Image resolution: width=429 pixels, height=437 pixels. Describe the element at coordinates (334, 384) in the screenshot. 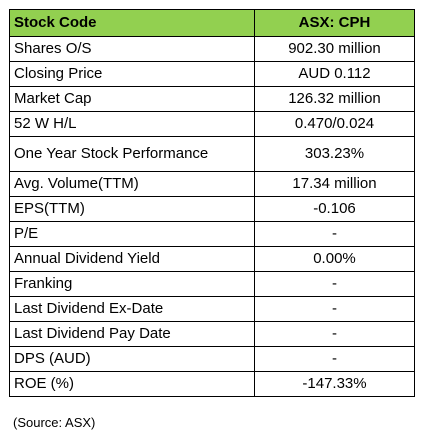

I see `row-value: -147.33%` at that location.